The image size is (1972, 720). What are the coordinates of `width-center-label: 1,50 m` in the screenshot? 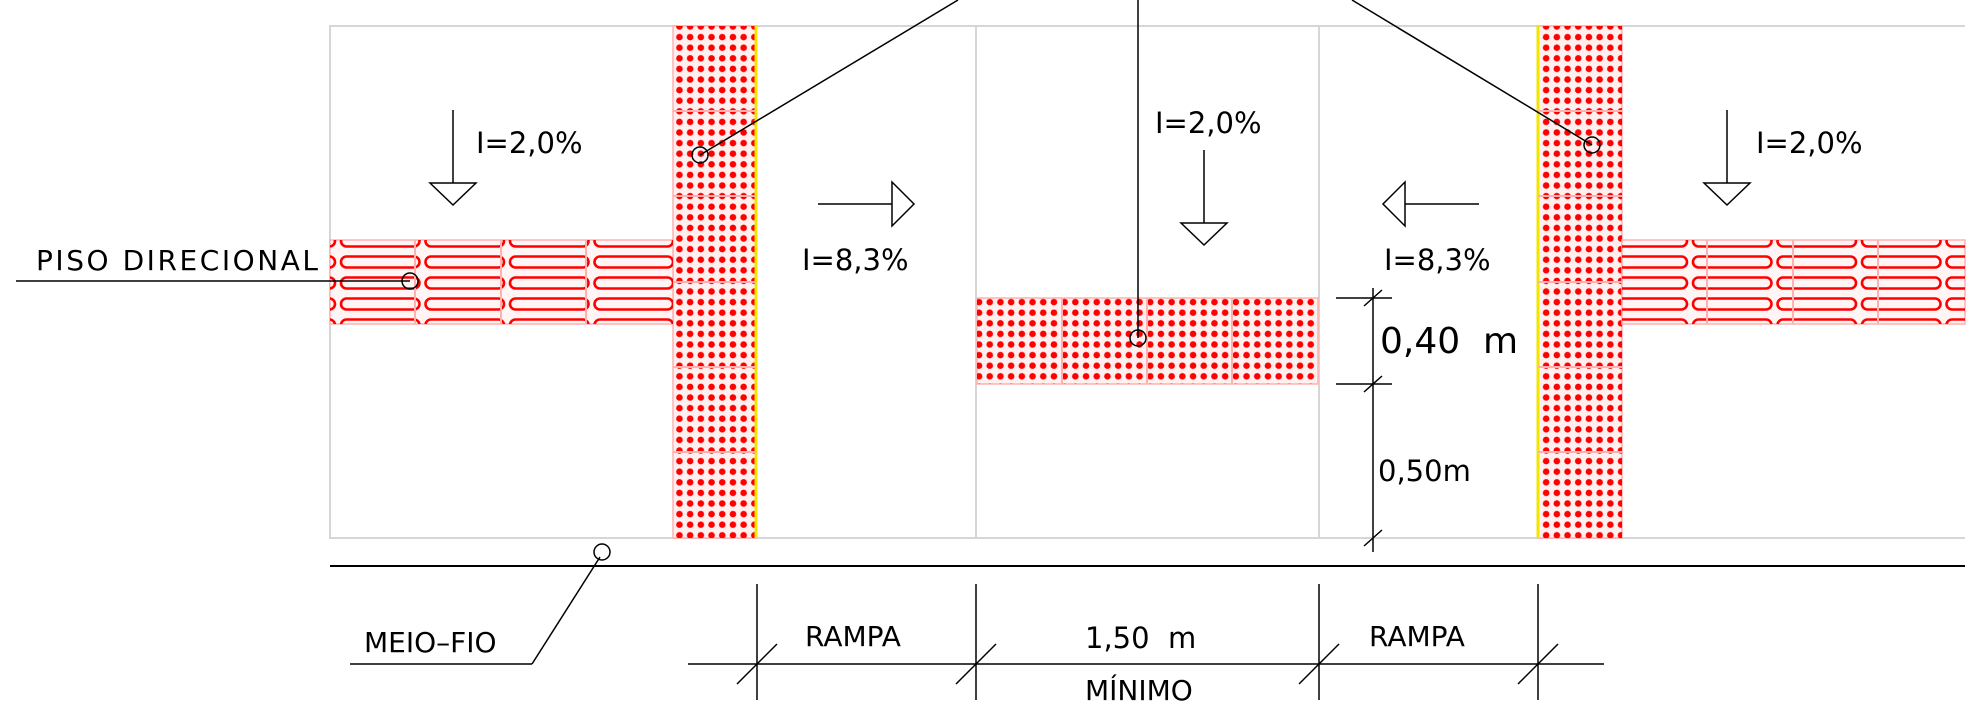 It's located at (1140, 638).